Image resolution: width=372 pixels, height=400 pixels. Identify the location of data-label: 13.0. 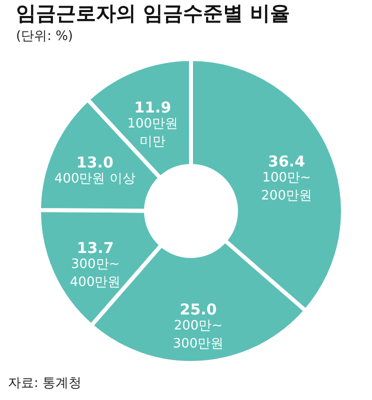
(95, 163).